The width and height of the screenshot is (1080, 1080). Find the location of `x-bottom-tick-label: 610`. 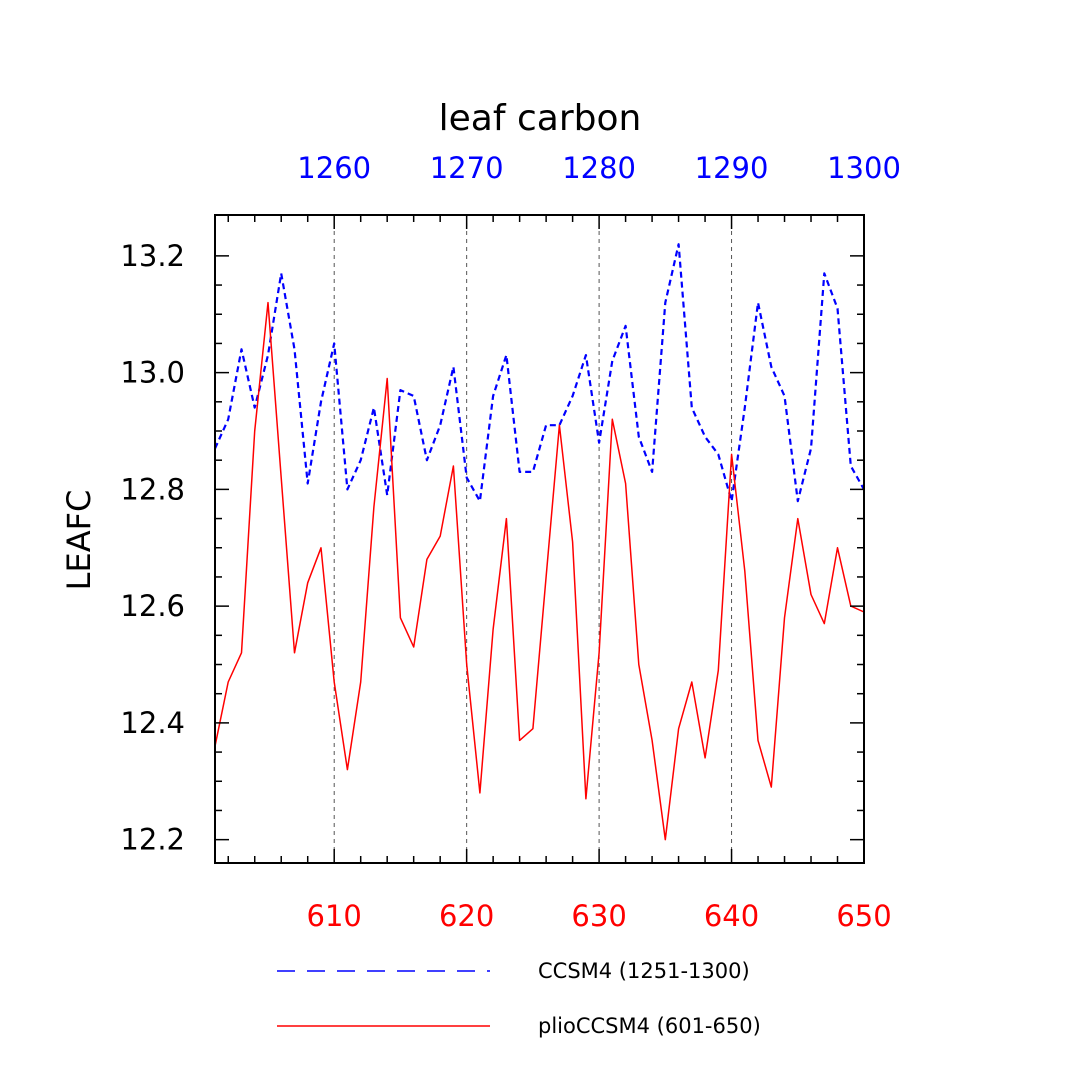

x-bottom-tick-label: 610 is located at coordinates (334, 916).